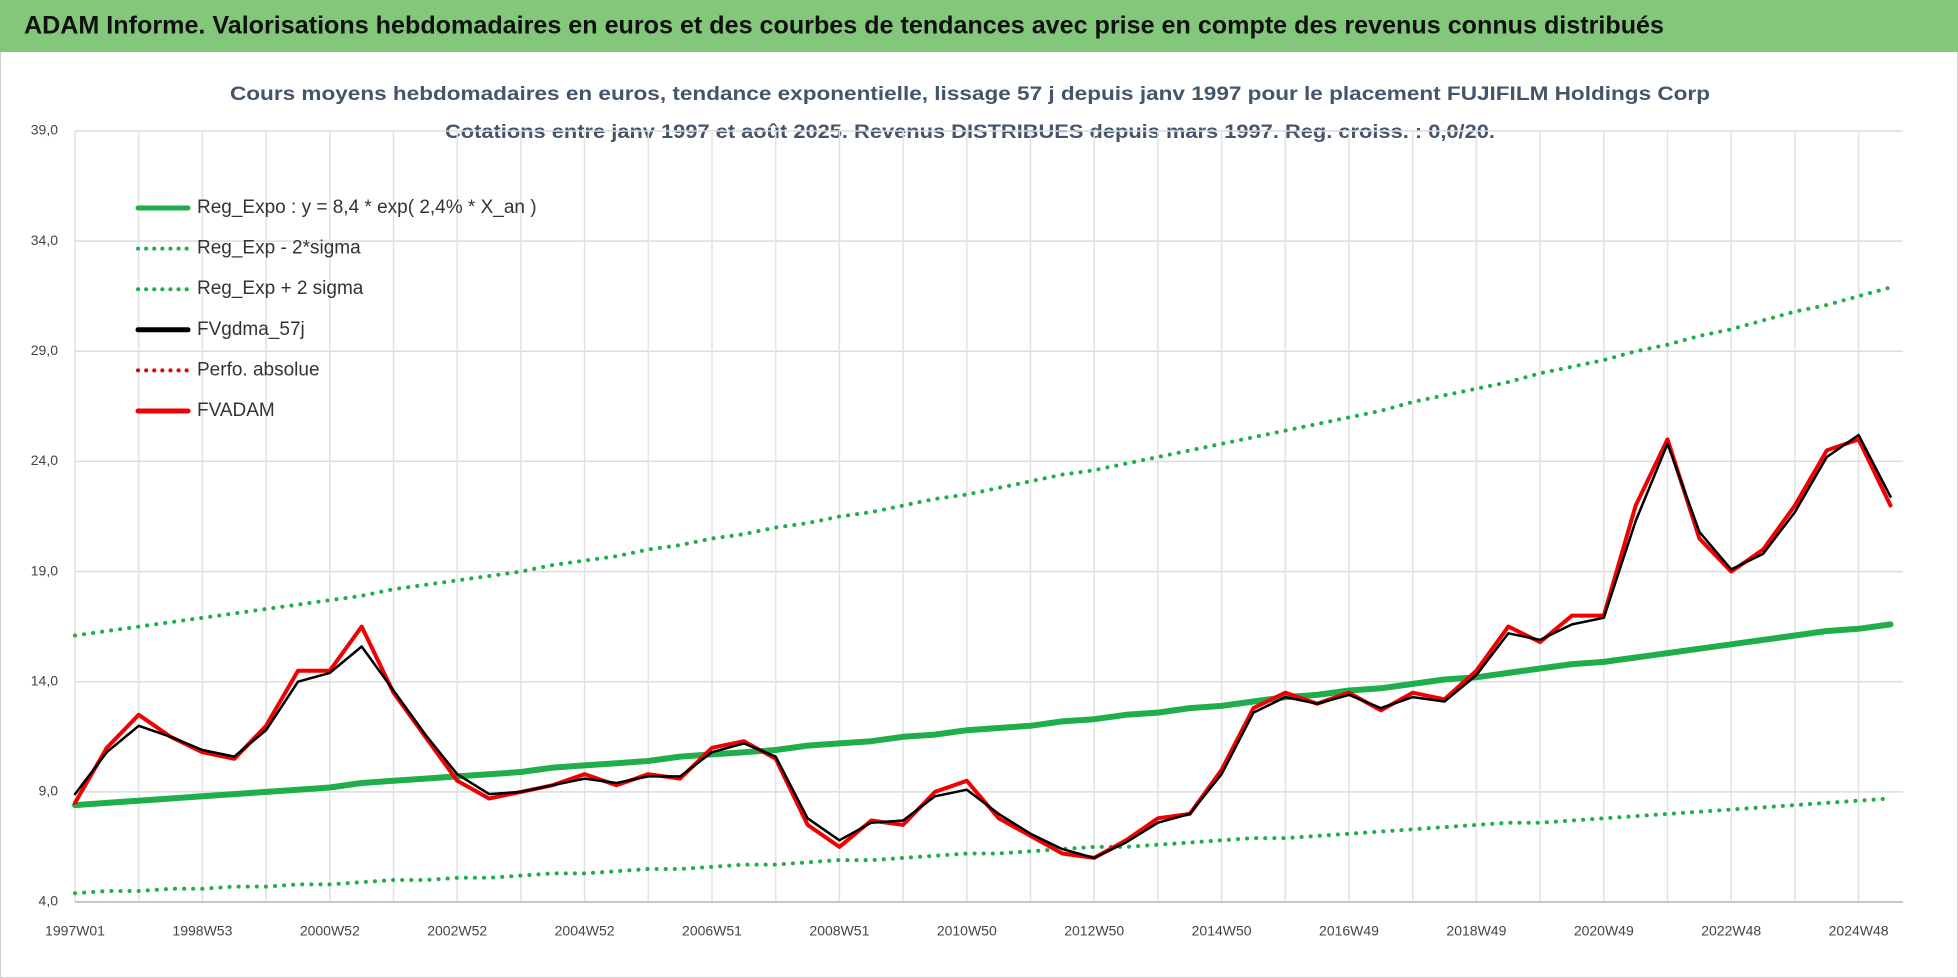 This screenshot has width=1958, height=978. What do you see at coordinates (1604, 931) in the screenshot?
I see `x-tick-label: 2020W49` at bounding box center [1604, 931].